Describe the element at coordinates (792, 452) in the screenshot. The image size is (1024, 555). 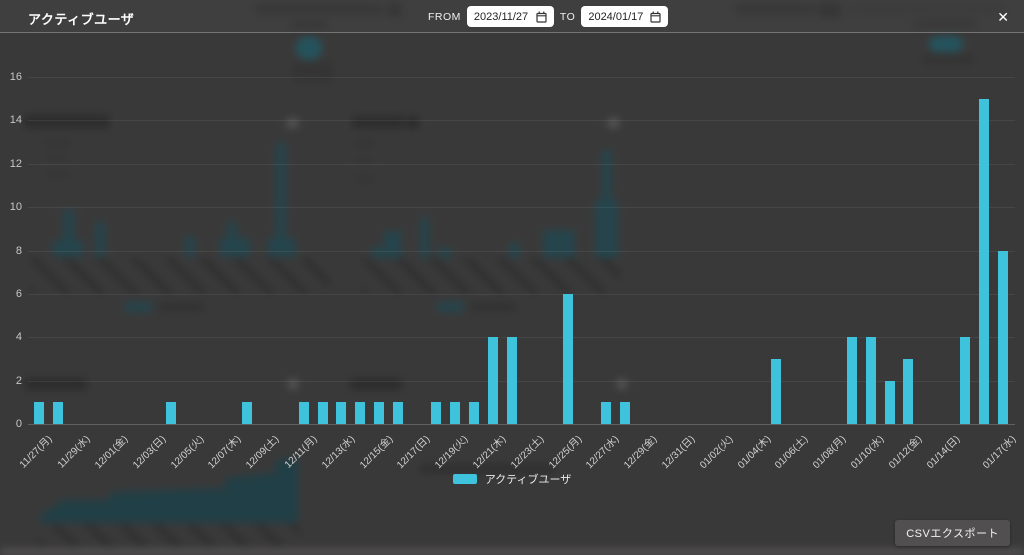
I see `x-axis-tick-label: 01/06(土)` at that location.